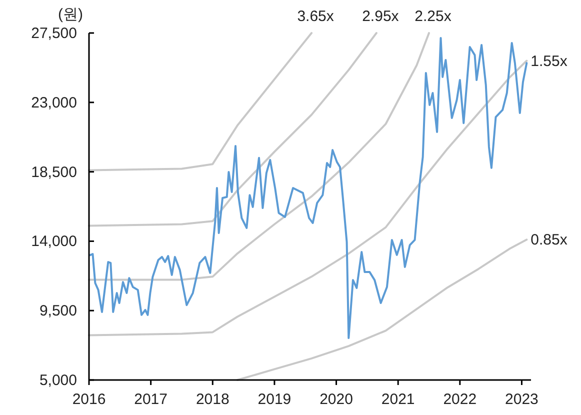 The height and width of the screenshot is (415, 581). What do you see at coordinates (70, 14) in the screenshot?
I see `ylabel: (원)` at bounding box center [70, 14].